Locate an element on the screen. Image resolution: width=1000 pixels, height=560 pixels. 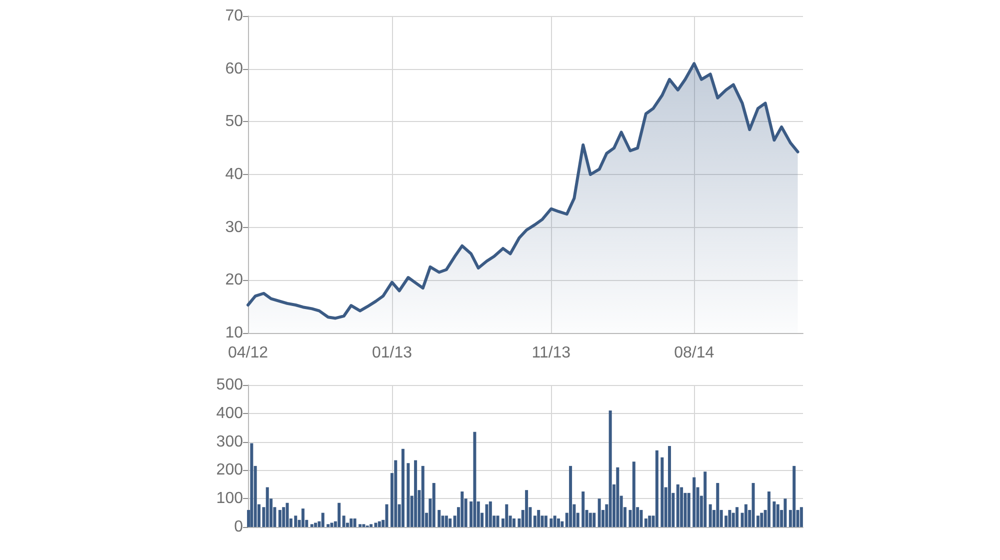
y-tick-label: 30 is located at coordinates (234, 227).